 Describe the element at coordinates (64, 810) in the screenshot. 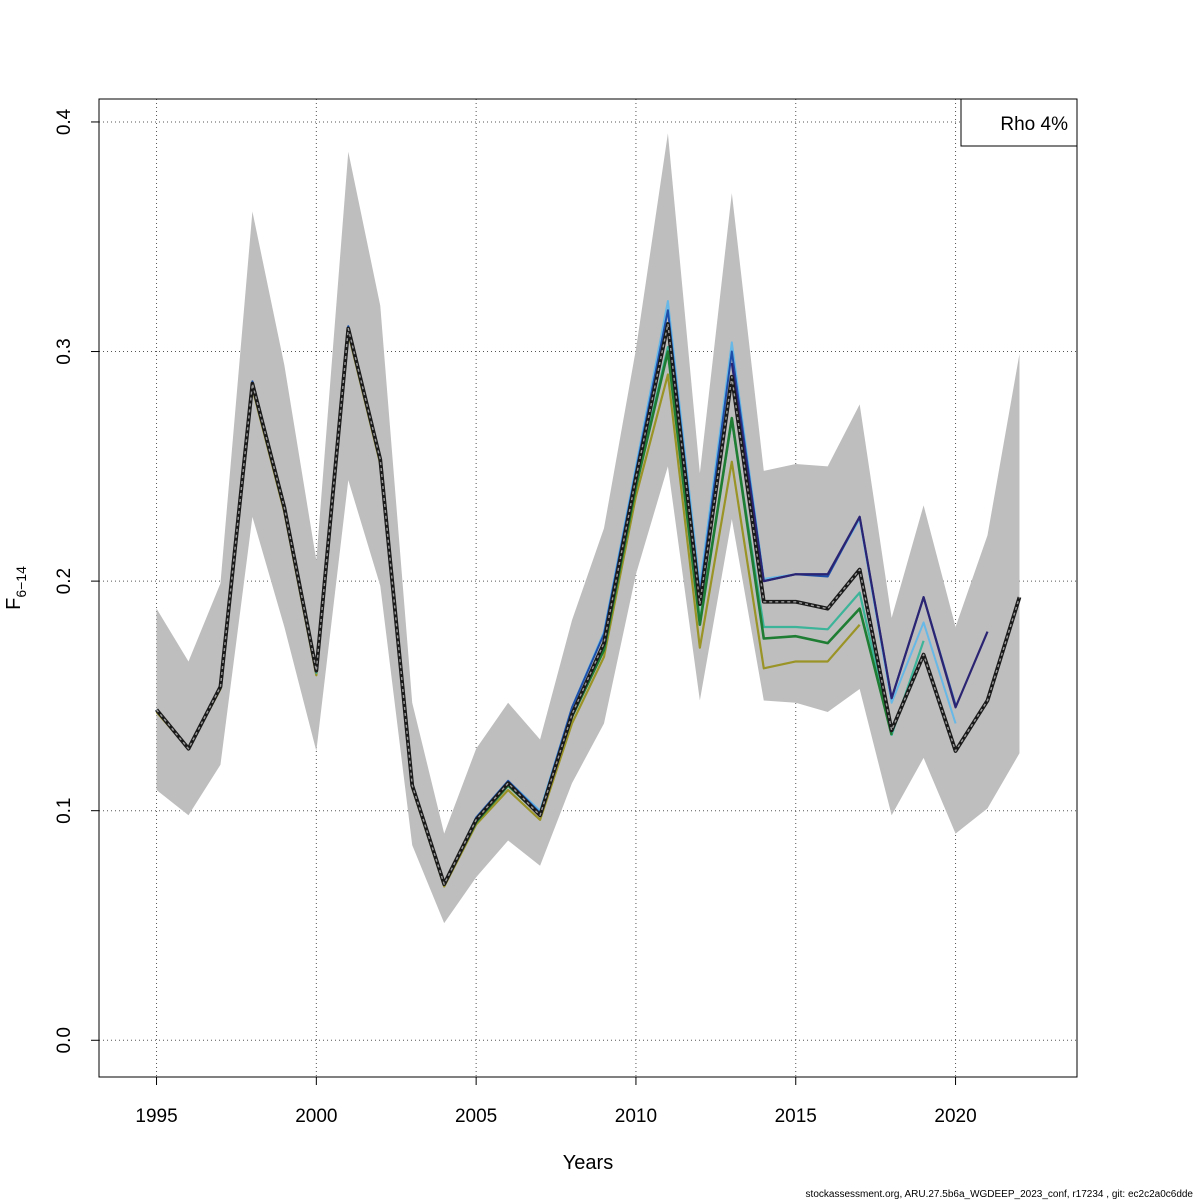

I see `y-tick-label: 0.1` at that location.